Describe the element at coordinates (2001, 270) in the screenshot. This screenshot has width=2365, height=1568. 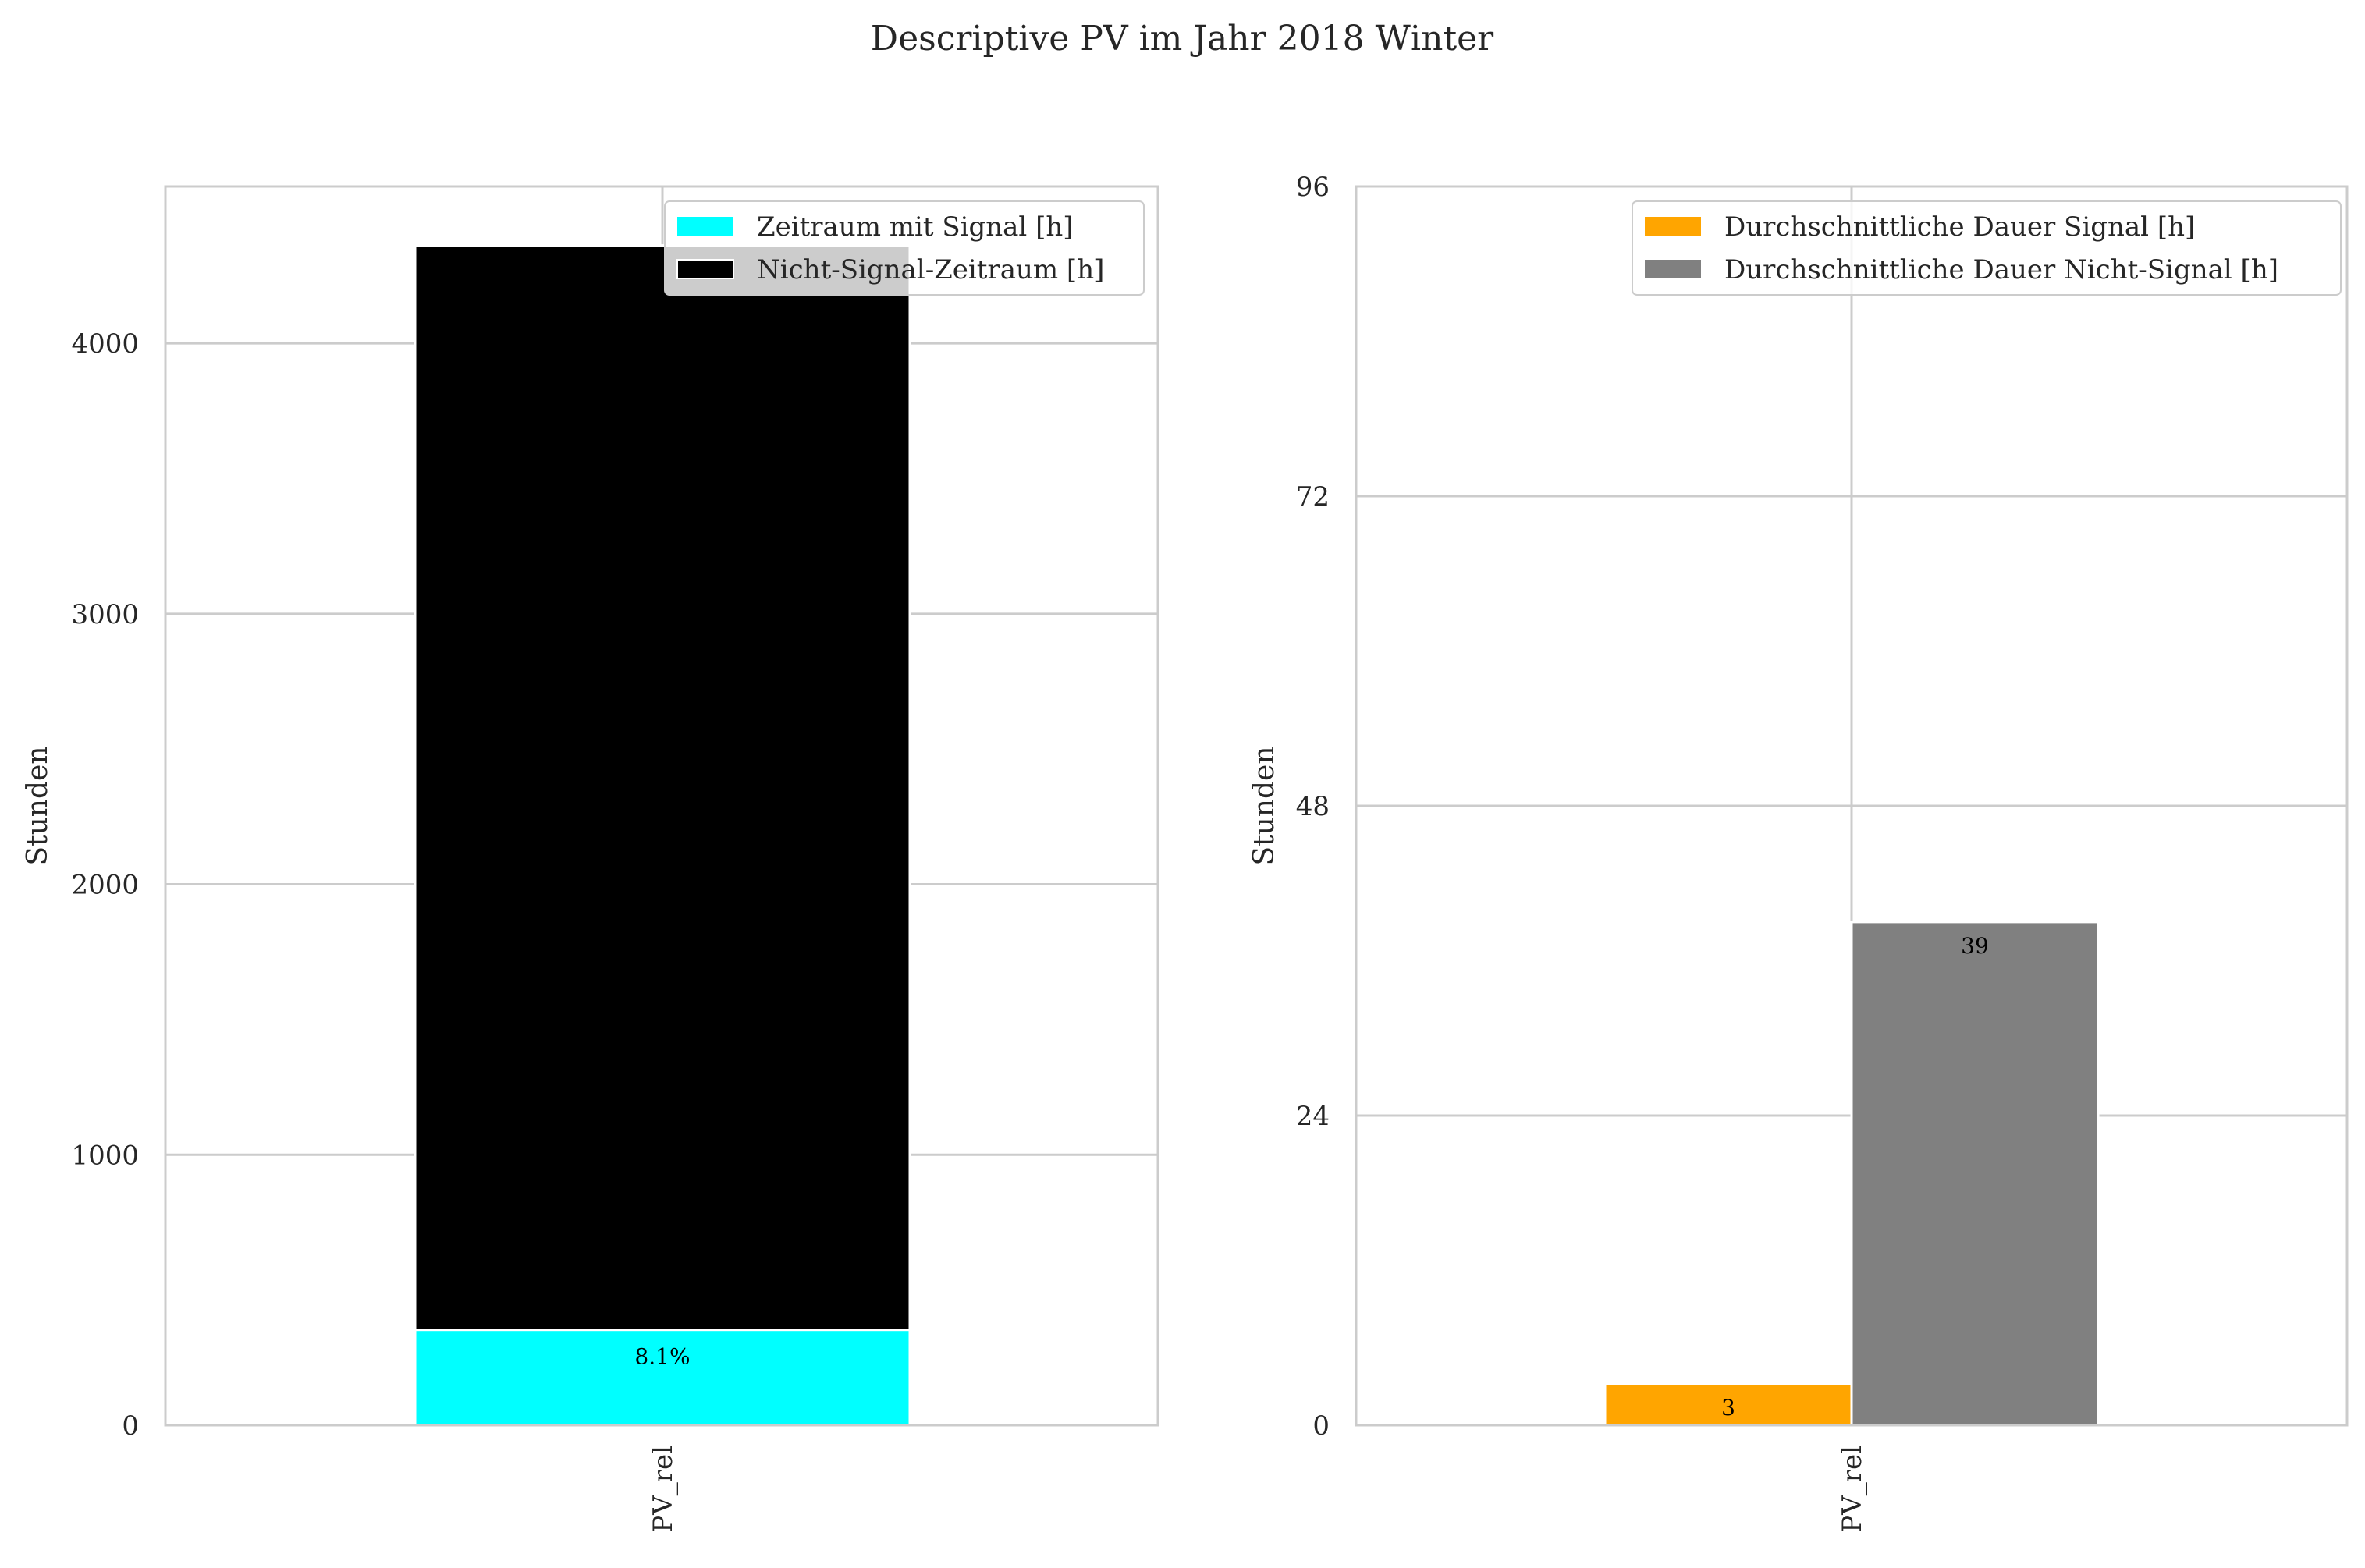
I see `legend-label: Durchschnittliche Dauer Nicht-Signal [h]` at that location.